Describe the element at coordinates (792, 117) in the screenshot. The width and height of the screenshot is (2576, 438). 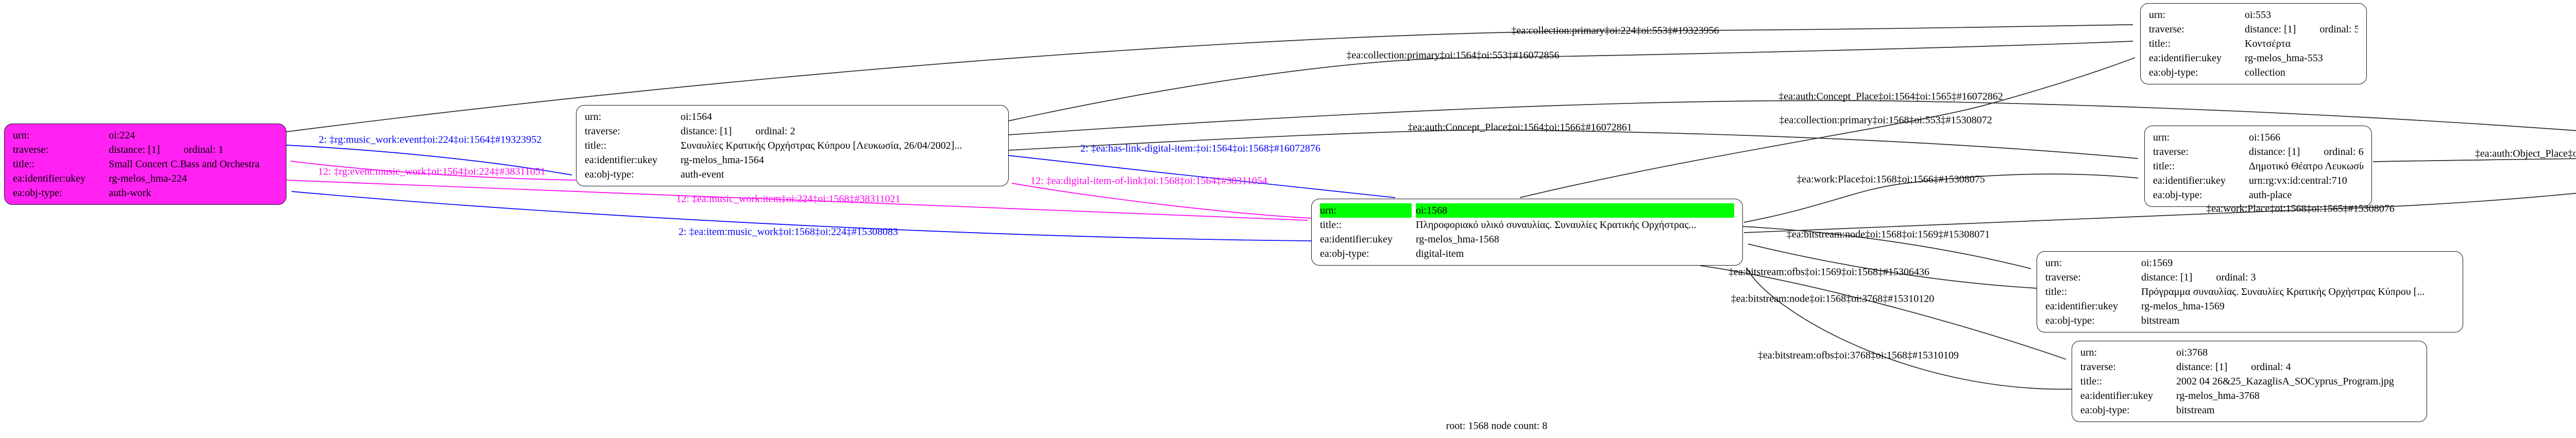
I see `node-row: urn: oi:1564` at that location.